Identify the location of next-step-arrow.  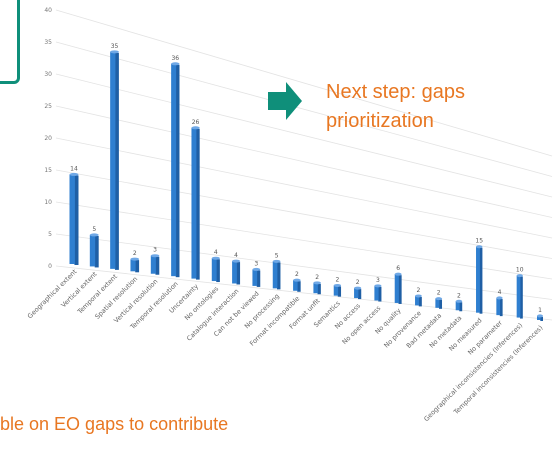
(285, 101).